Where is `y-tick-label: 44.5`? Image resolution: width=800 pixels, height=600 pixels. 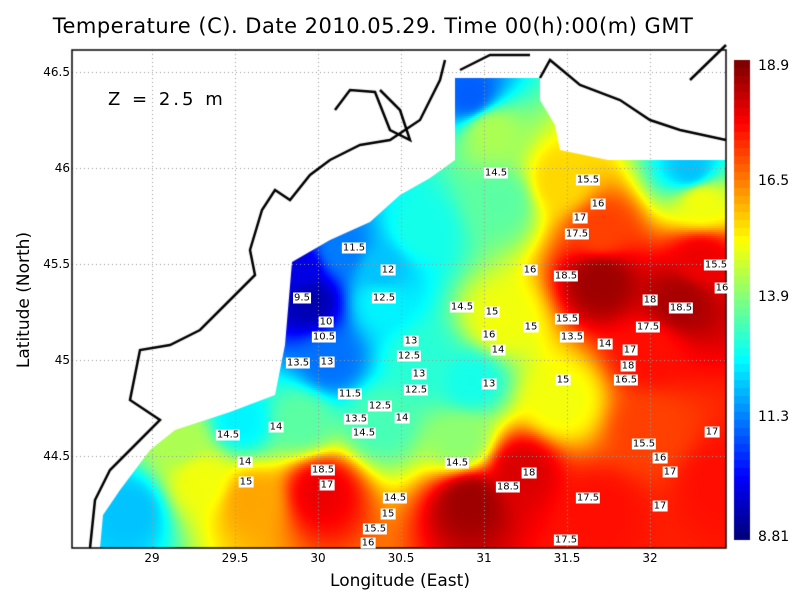 y-tick-label: 44.5 is located at coordinates (56, 456).